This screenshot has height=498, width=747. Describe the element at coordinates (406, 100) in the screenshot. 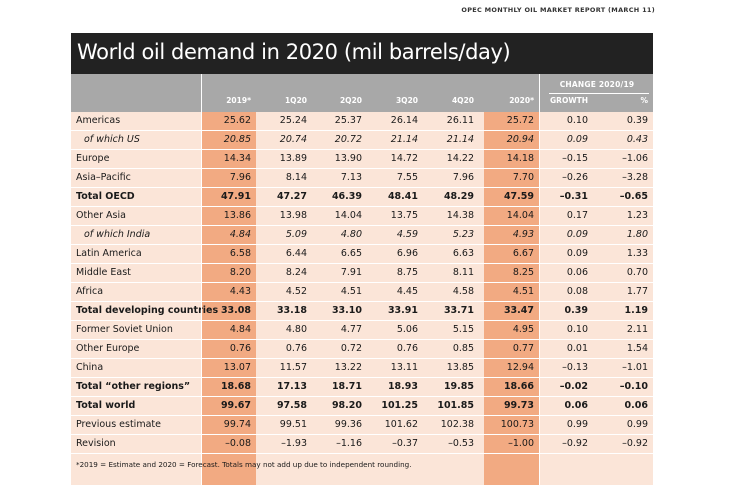

I see `column-header: 3Q20` at that location.